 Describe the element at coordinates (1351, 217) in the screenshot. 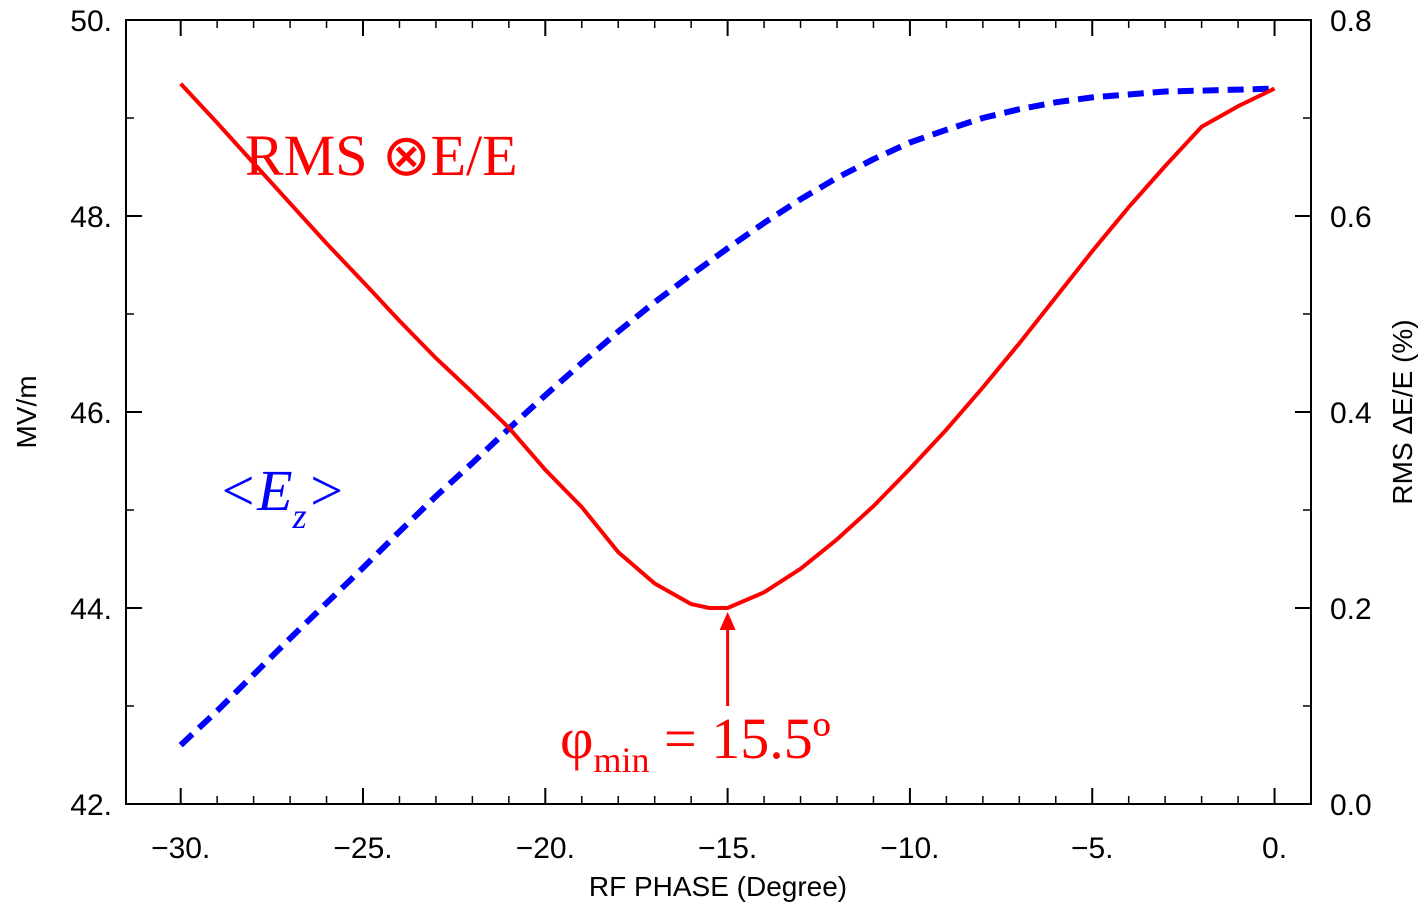

I see `y2-tick-label: 0.6` at that location.